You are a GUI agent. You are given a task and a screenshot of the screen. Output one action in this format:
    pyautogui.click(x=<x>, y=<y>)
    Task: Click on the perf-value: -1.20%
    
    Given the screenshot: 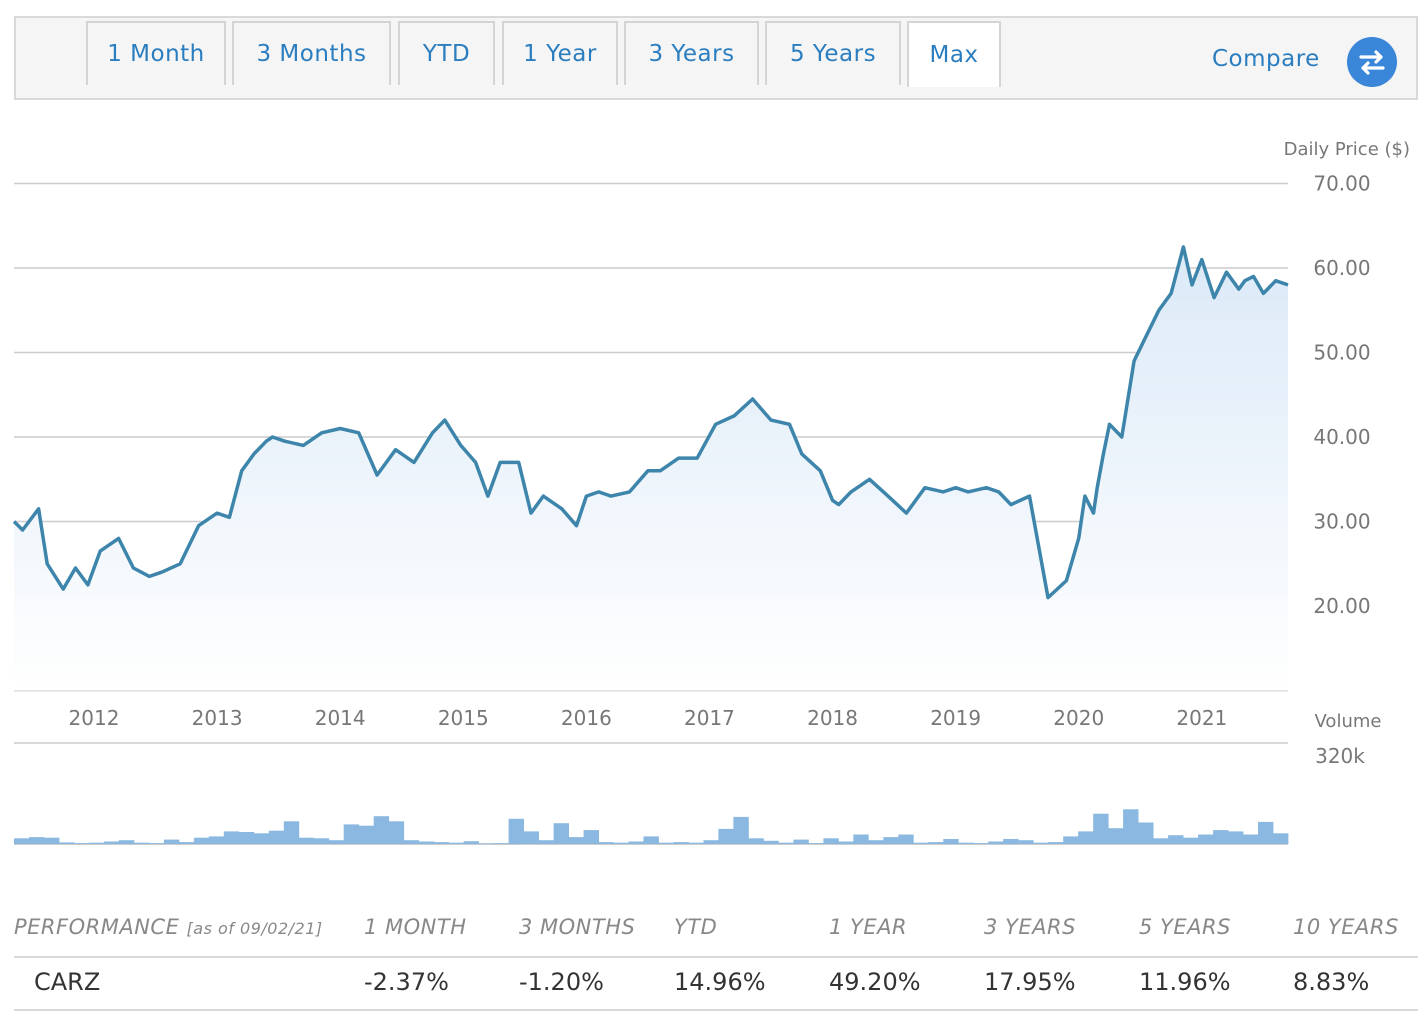 What is the action you would take?
    pyautogui.click(x=561, y=982)
    